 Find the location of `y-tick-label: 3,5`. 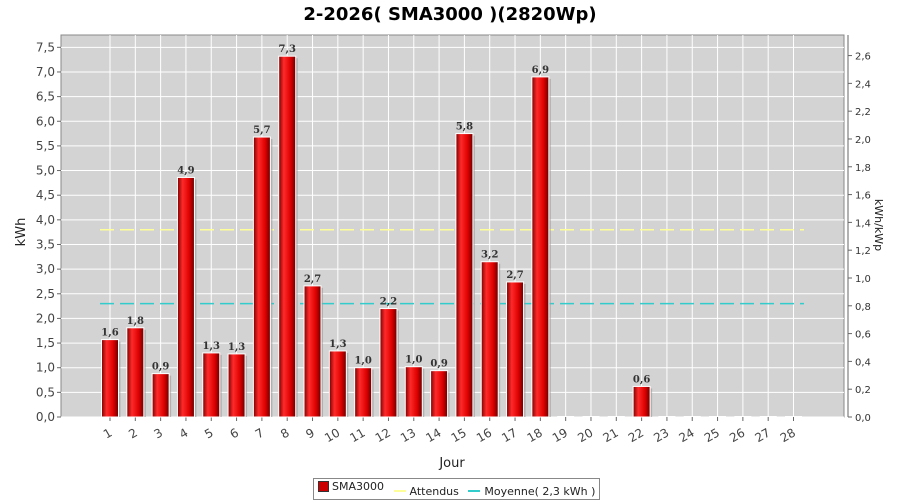

y-tick-label: 3,5 is located at coordinates (45, 244).